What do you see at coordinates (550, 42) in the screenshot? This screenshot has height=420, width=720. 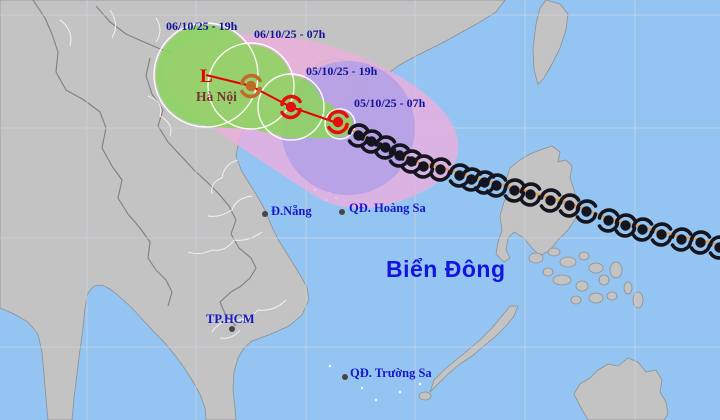 I see `island-taiwan` at bounding box center [550, 42].